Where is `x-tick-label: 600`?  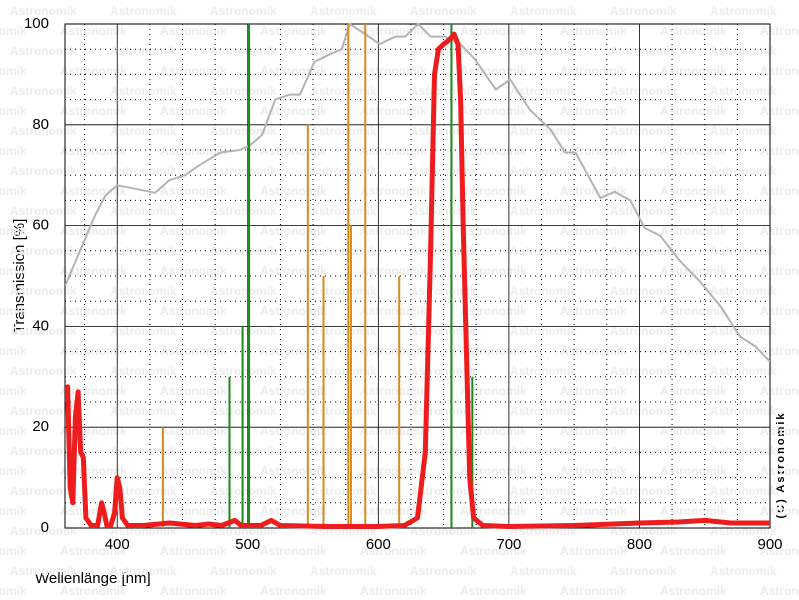 x-tick-label: 600 is located at coordinates (378, 544).